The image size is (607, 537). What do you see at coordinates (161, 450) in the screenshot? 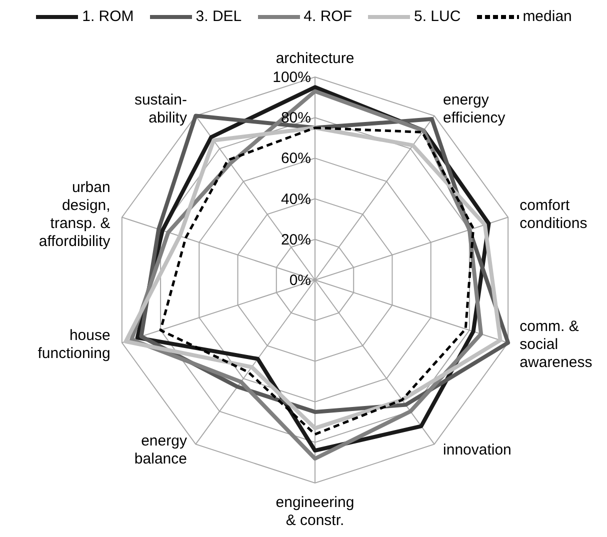
I see `spoke-label: energy balance` at bounding box center [161, 450].